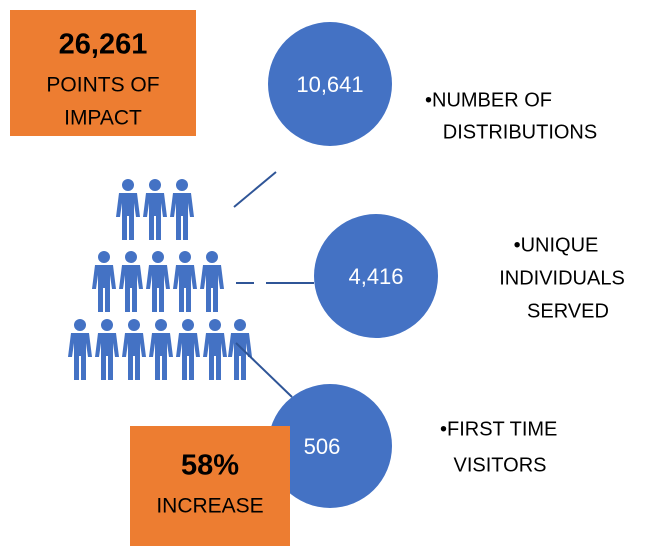 The height and width of the screenshot is (556, 646). What do you see at coordinates (556, 245) in the screenshot?
I see `stat-label: •UNIQUE` at bounding box center [556, 245].